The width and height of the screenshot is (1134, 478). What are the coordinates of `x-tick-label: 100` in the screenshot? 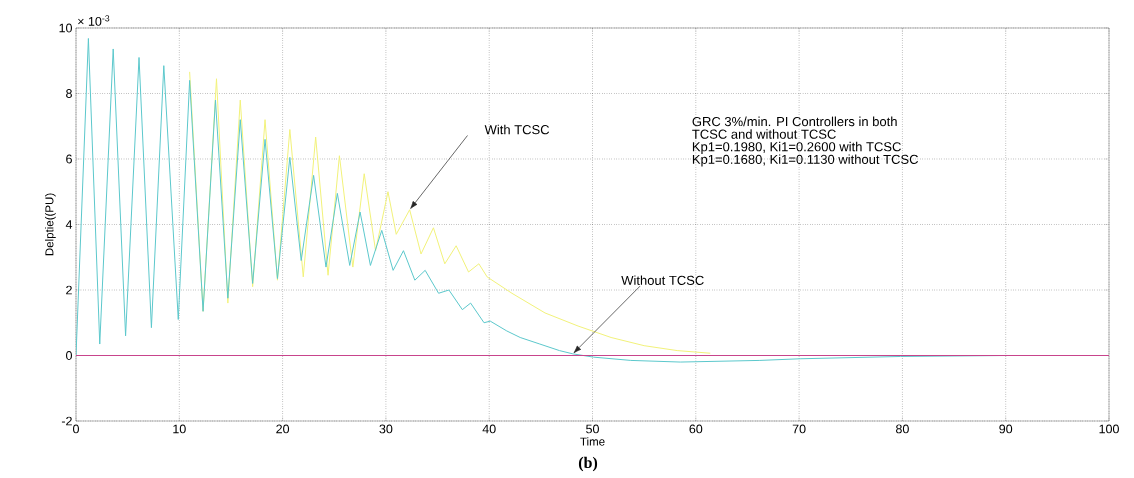 It's located at (1109, 429).